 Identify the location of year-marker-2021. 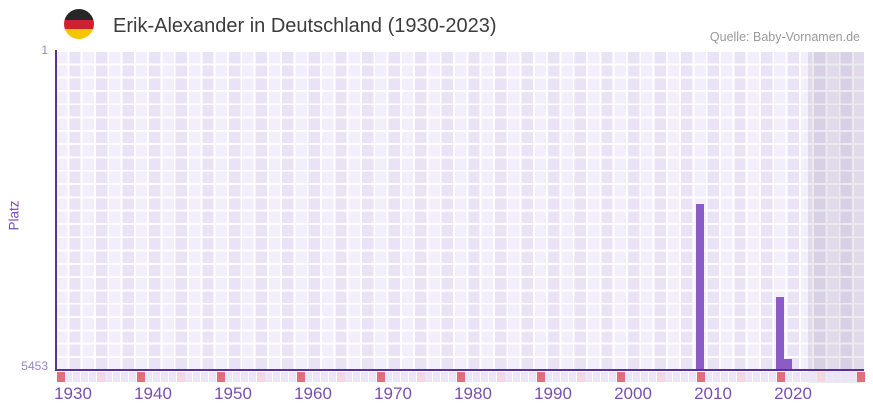
(788, 377).